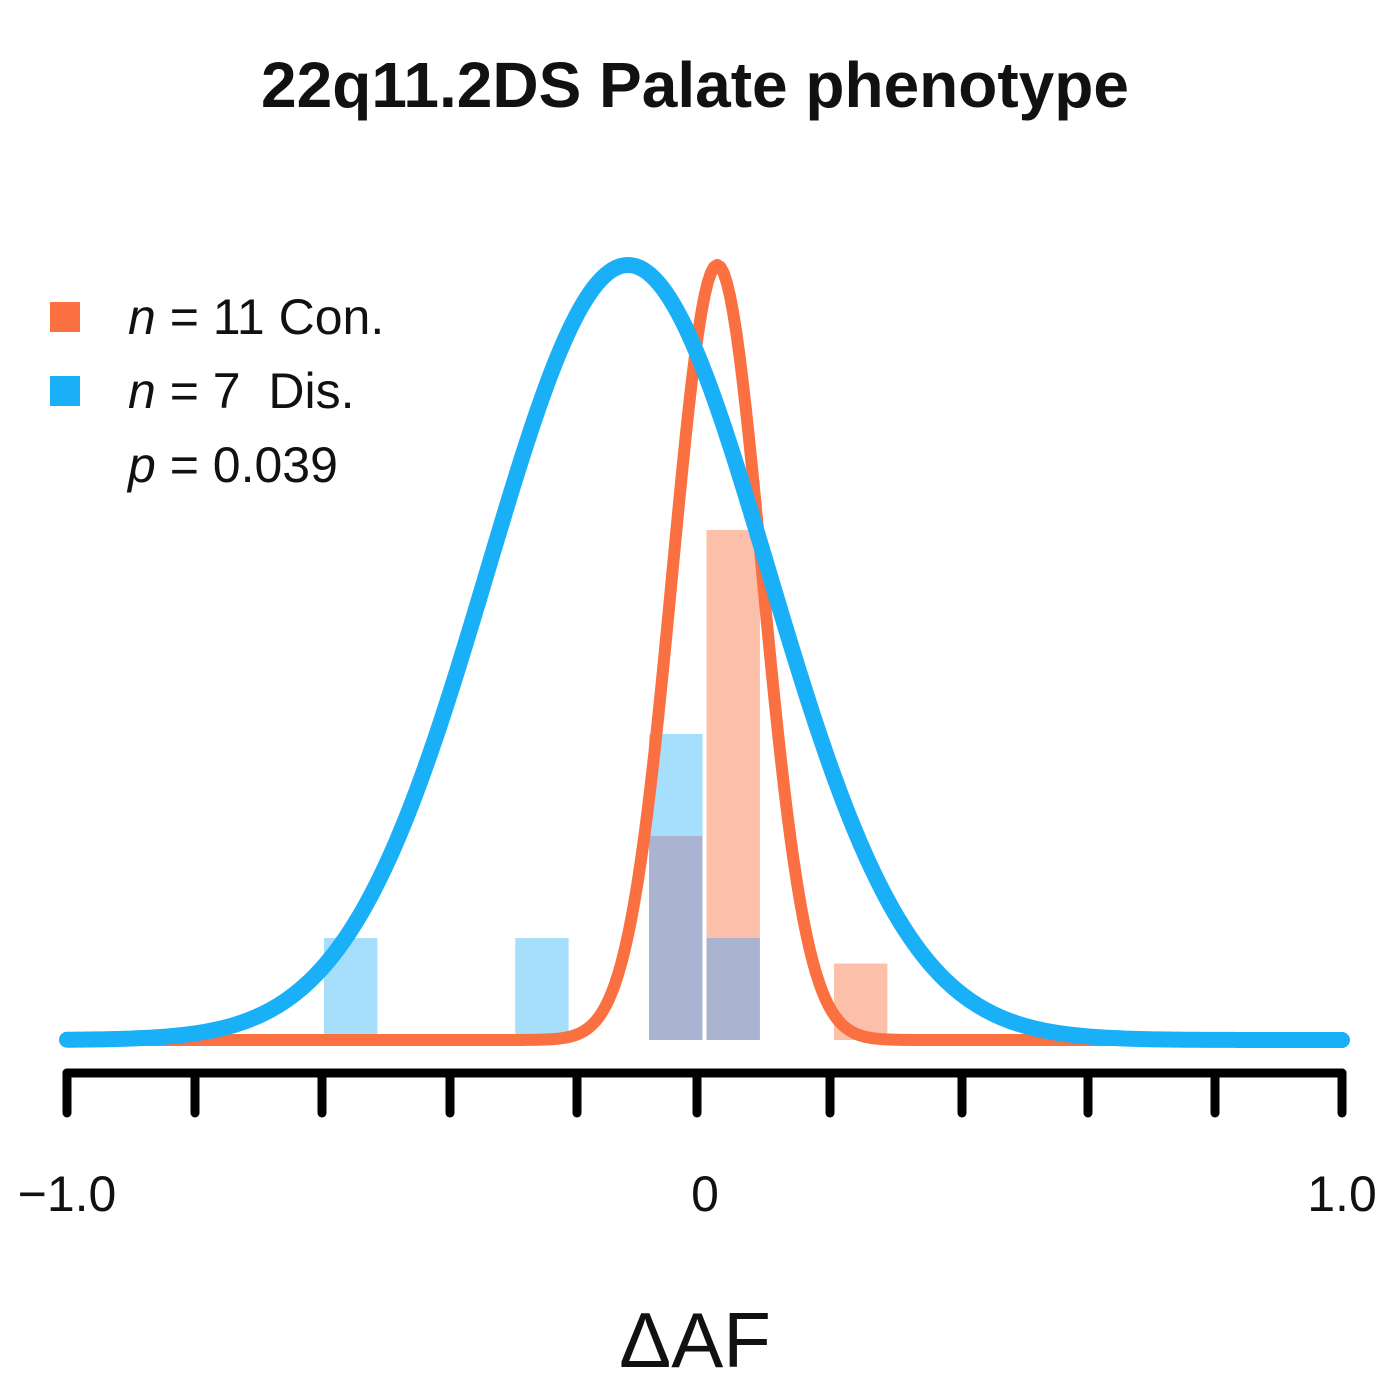  What do you see at coordinates (704, 1093) in the screenshot?
I see `x-axis` at bounding box center [704, 1093].